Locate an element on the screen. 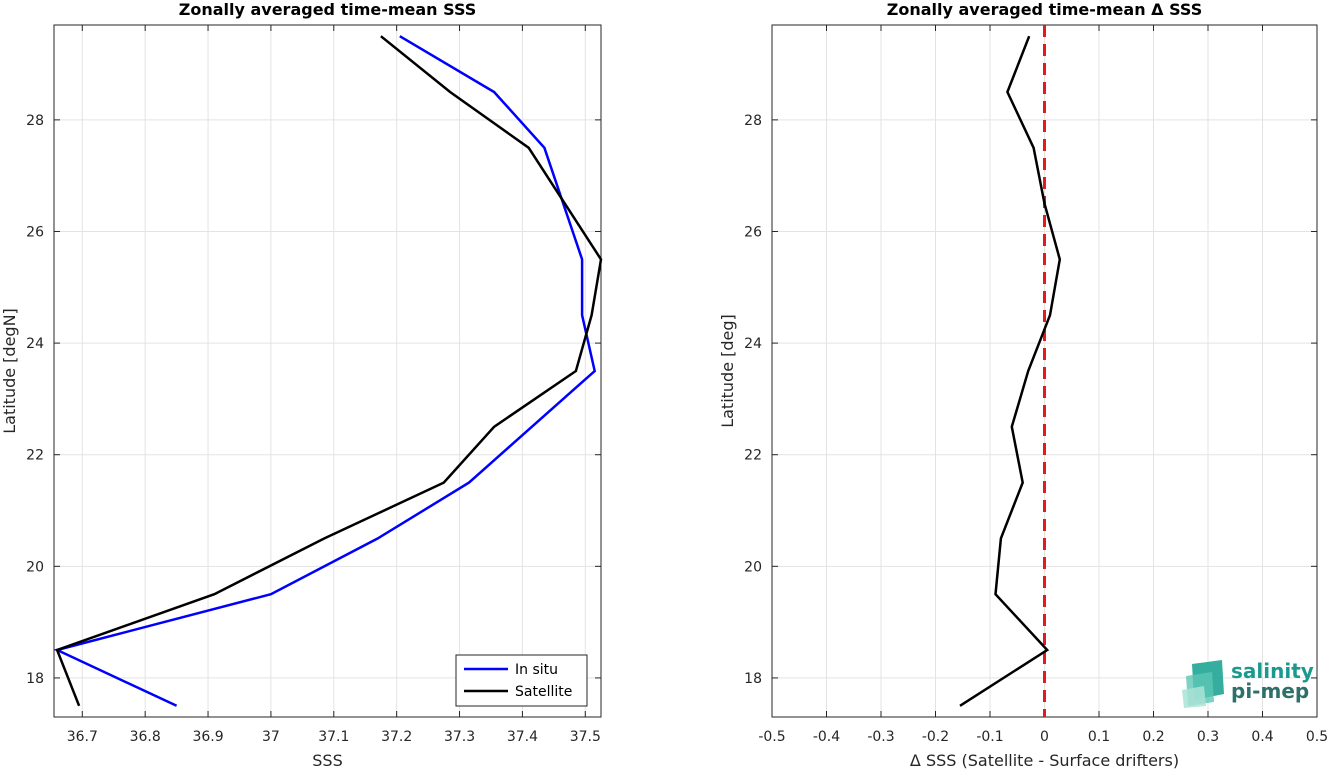 Image resolution: width=1330 pixels, height=769 pixels. y-axis-label: Latitude [deg] is located at coordinates (727, 371).